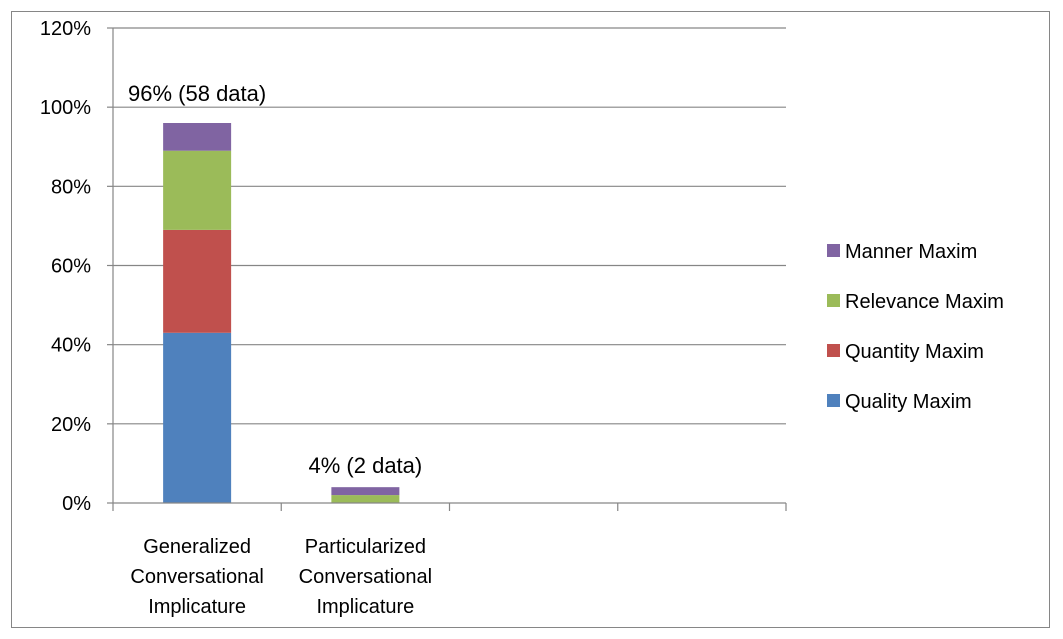  I want to click on legend-label: Relevance Maxim, so click(924, 302).